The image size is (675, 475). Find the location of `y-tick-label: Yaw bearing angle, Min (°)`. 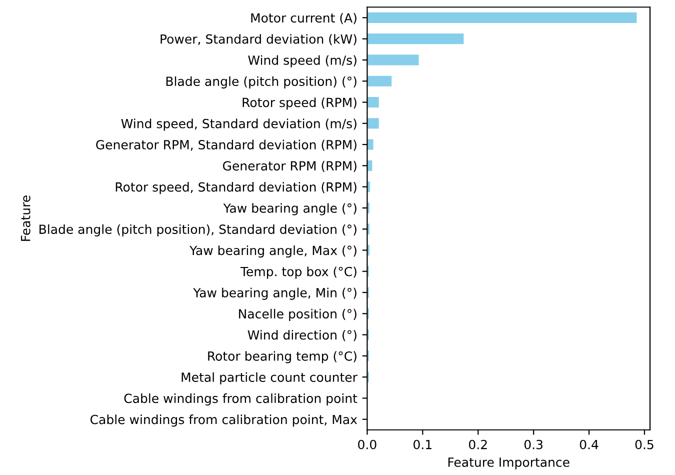

y-tick-label: Yaw bearing angle, Min (°) is located at coordinates (274, 294).